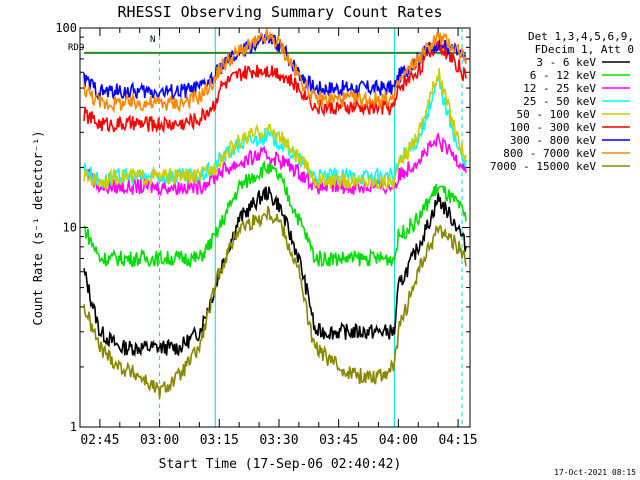  Describe the element at coordinates (66, 28) in the screenshot. I see `y-tick-label: 100` at that location.